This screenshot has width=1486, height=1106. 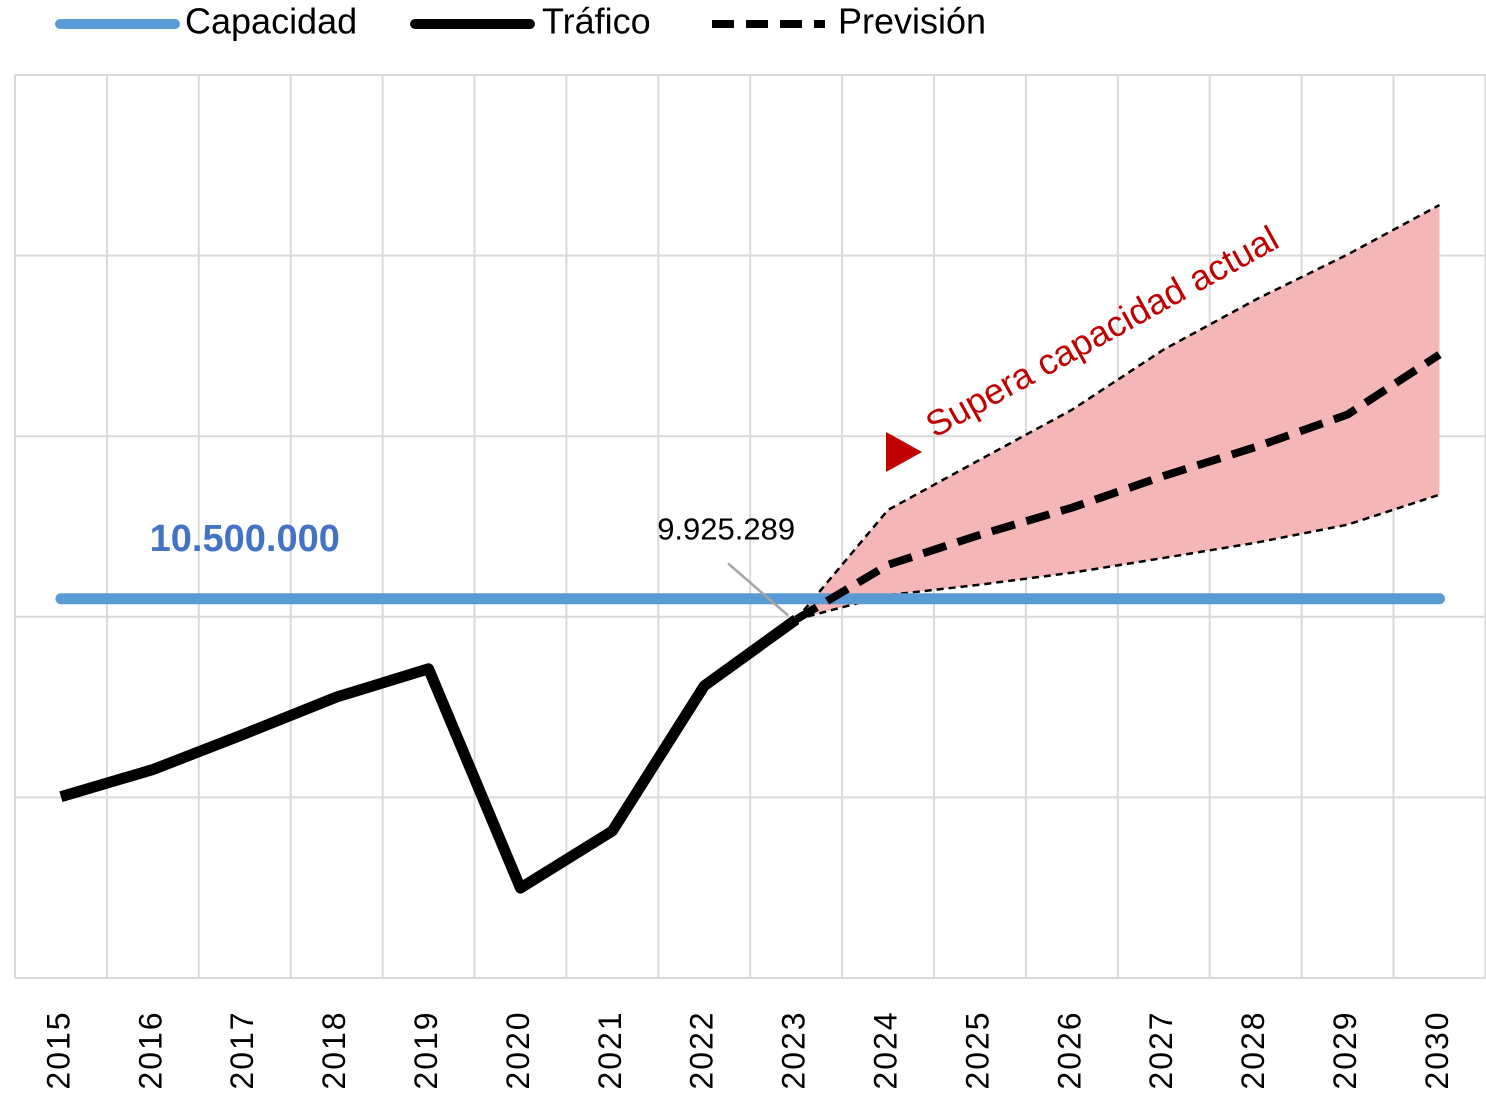 I want to click on x-tick-label: 2015, so click(x=58, y=1049).